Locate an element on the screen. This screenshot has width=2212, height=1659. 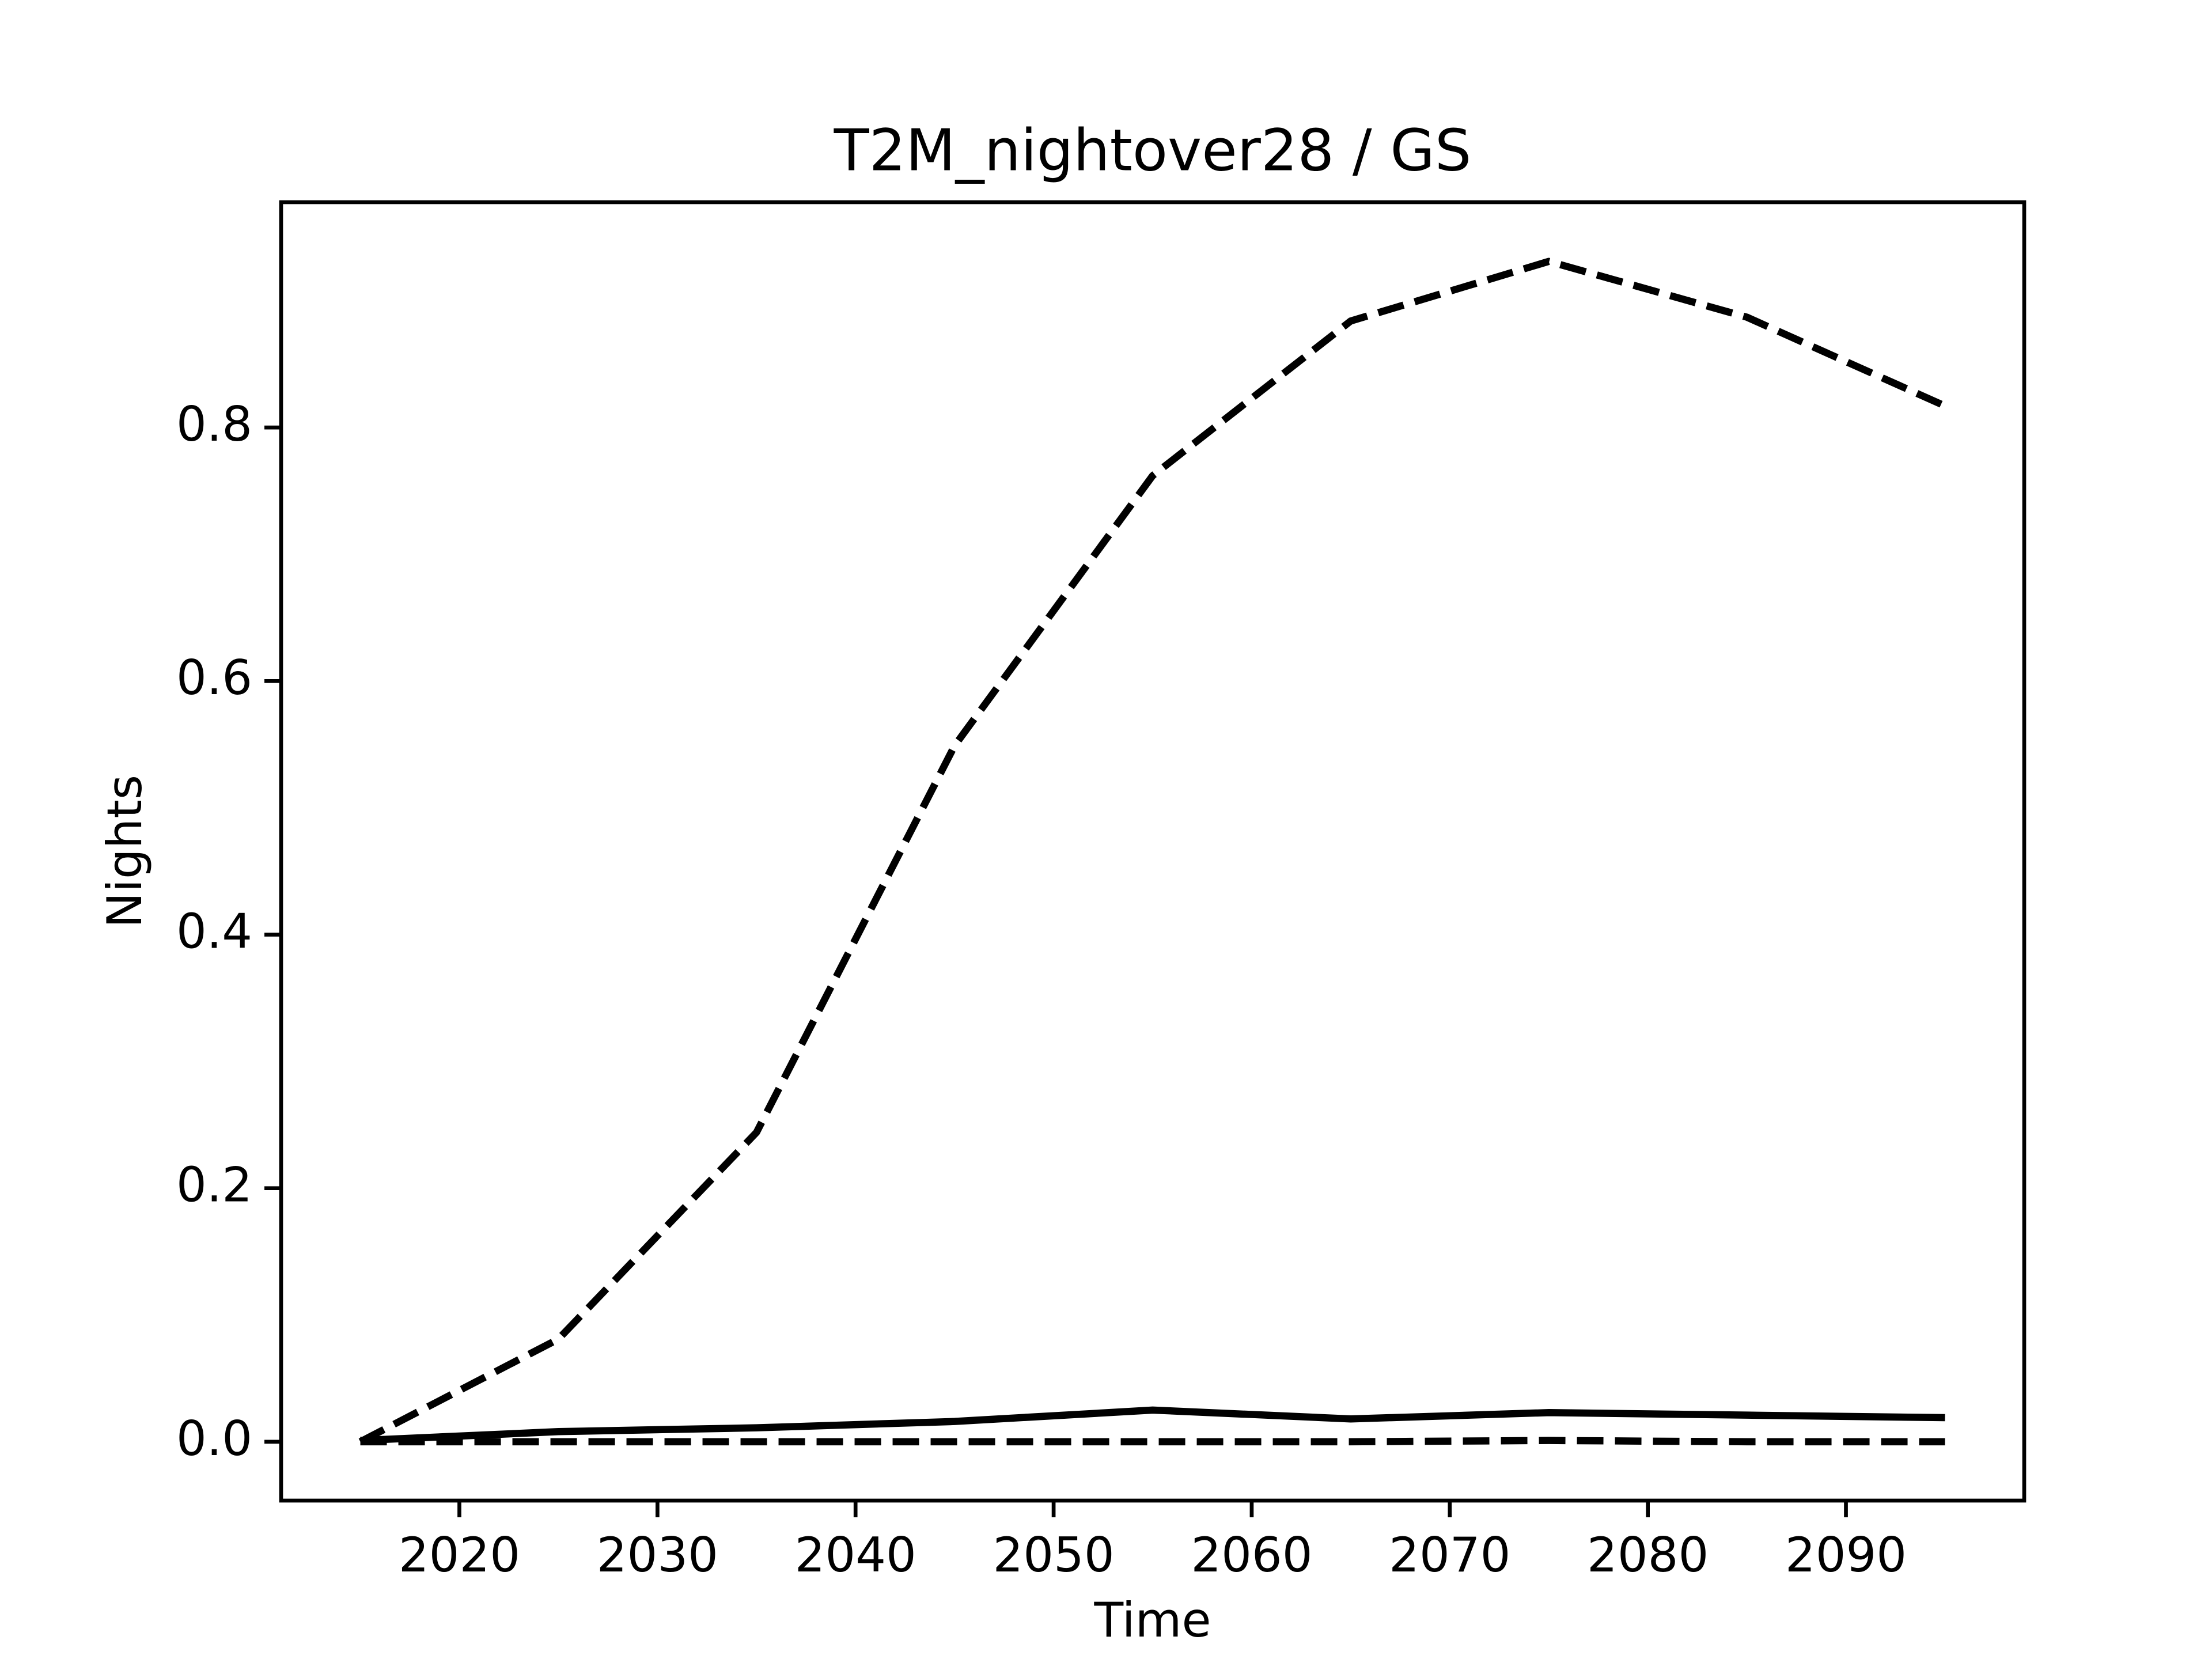
y-tick-label: 0.6 is located at coordinates (214, 678).